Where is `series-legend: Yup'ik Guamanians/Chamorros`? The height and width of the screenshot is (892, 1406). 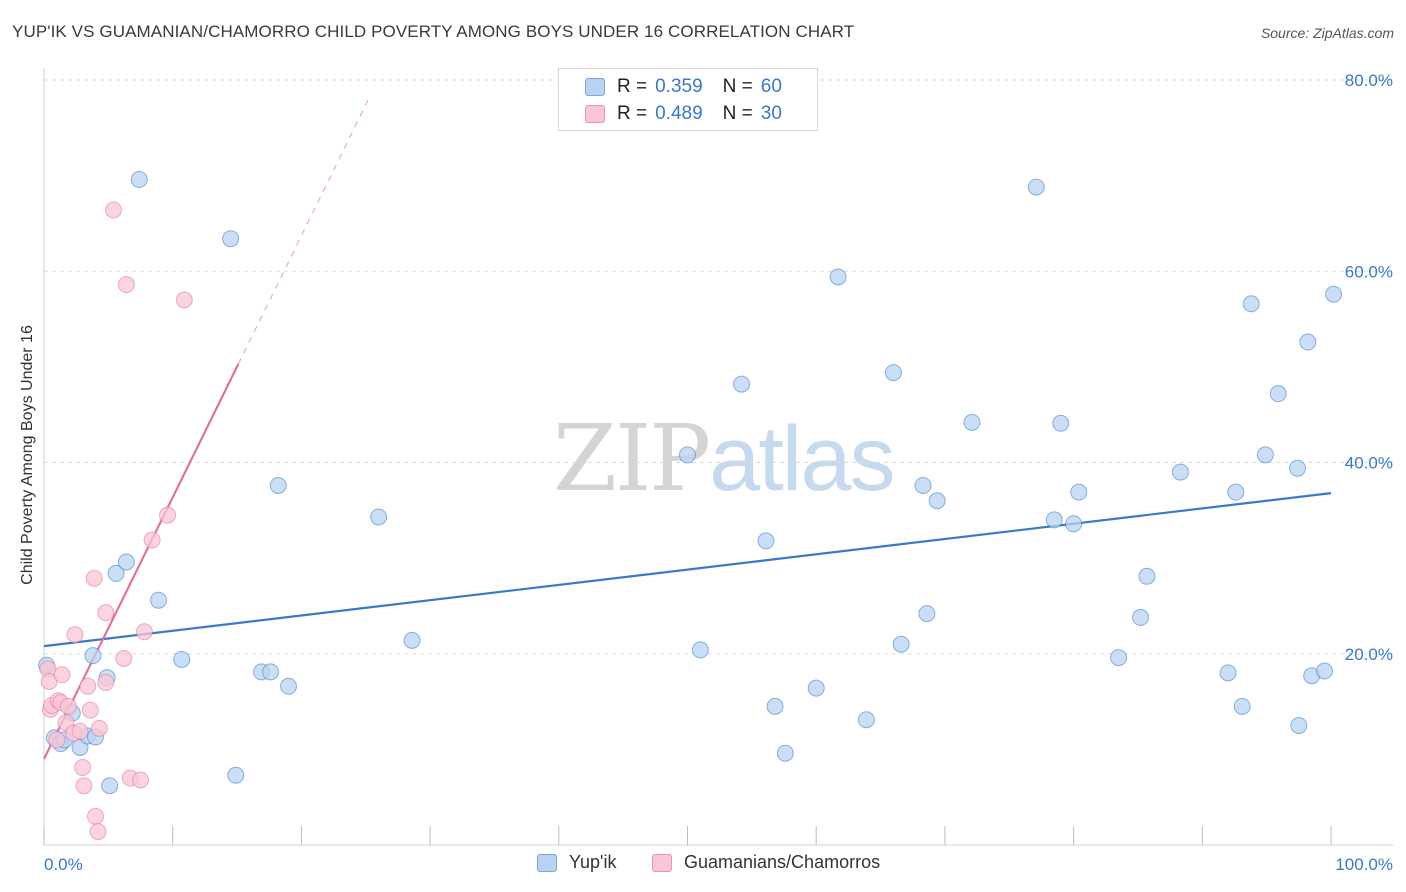 series-legend: Yup'ik Guamanians/Chamorros is located at coordinates (703, 864).